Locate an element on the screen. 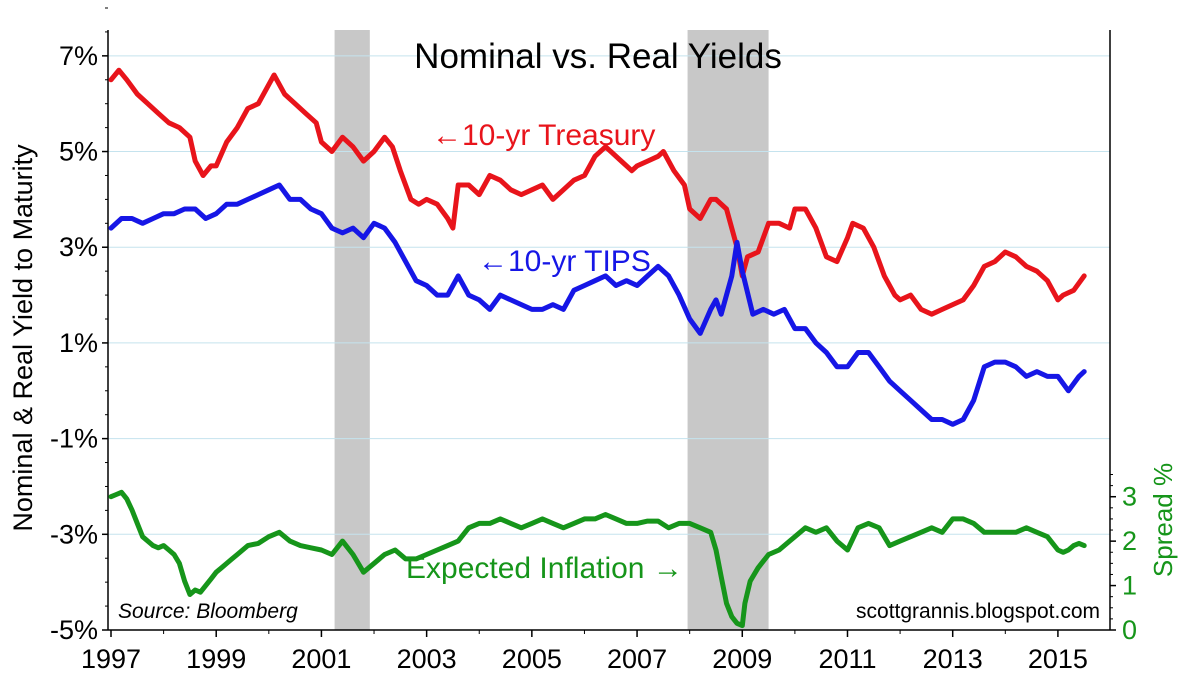  y-tick-label: 5% is located at coordinates (78, 152).